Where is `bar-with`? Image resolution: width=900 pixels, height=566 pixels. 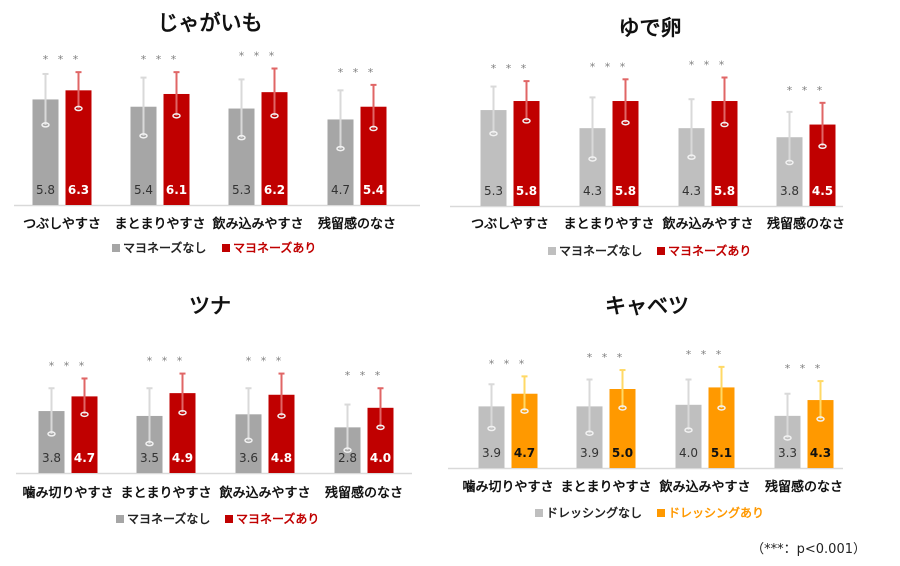
bar-with is located at coordinates (78, 147).